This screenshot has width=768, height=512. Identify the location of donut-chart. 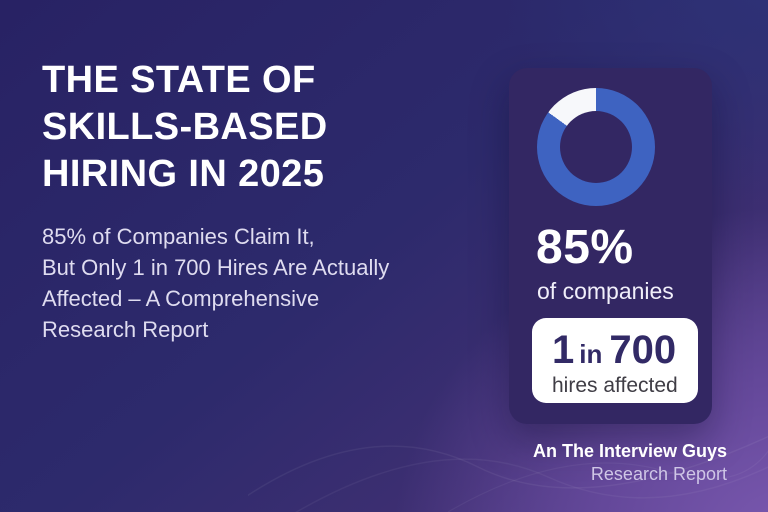
(596, 147).